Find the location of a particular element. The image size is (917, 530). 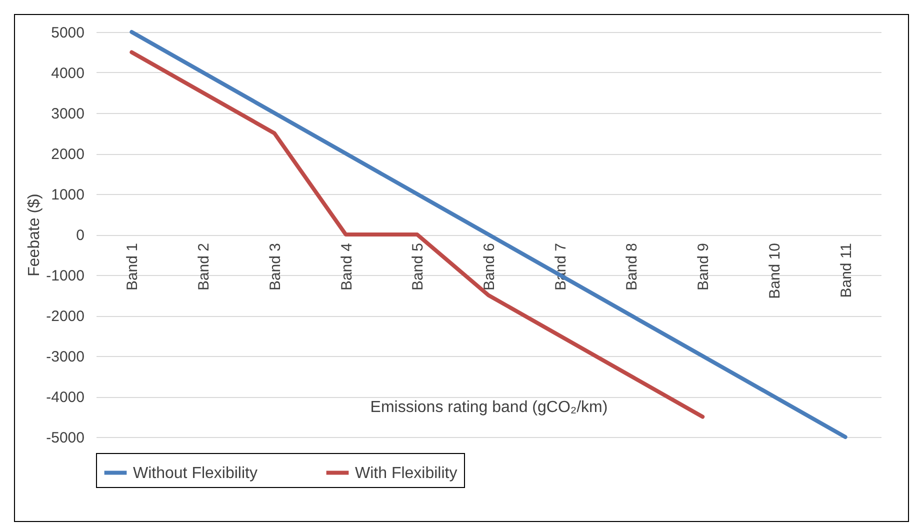

y-tick-label: -1000 is located at coordinates (65, 276).